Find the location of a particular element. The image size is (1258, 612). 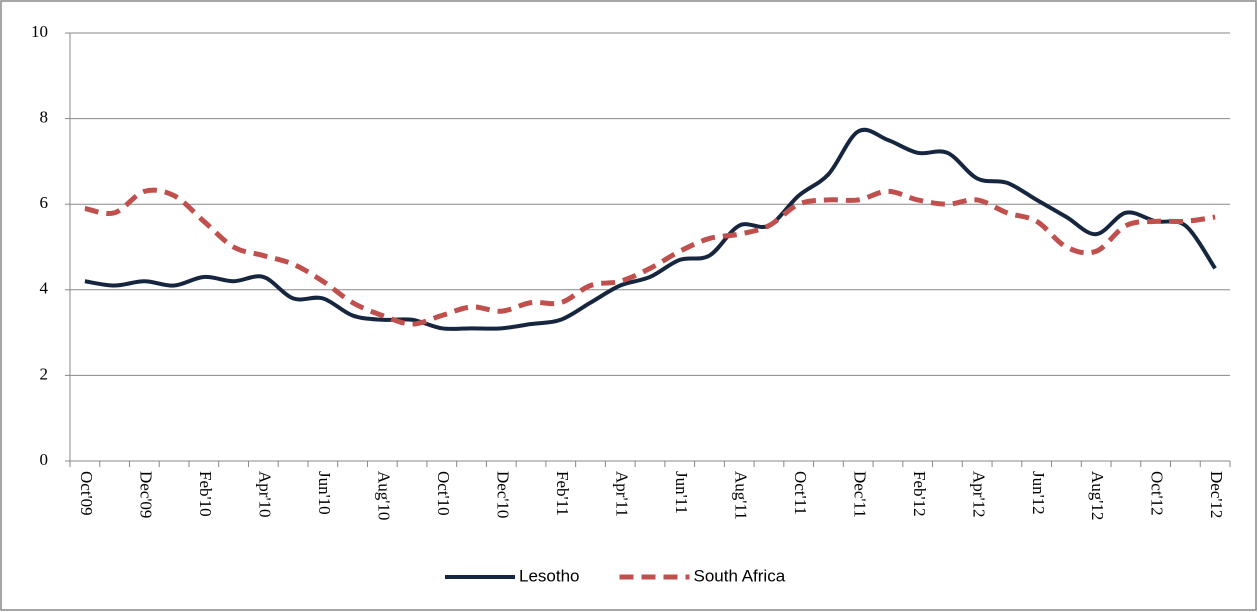

x-tick-label: Oct'09 is located at coordinates (86, 493).